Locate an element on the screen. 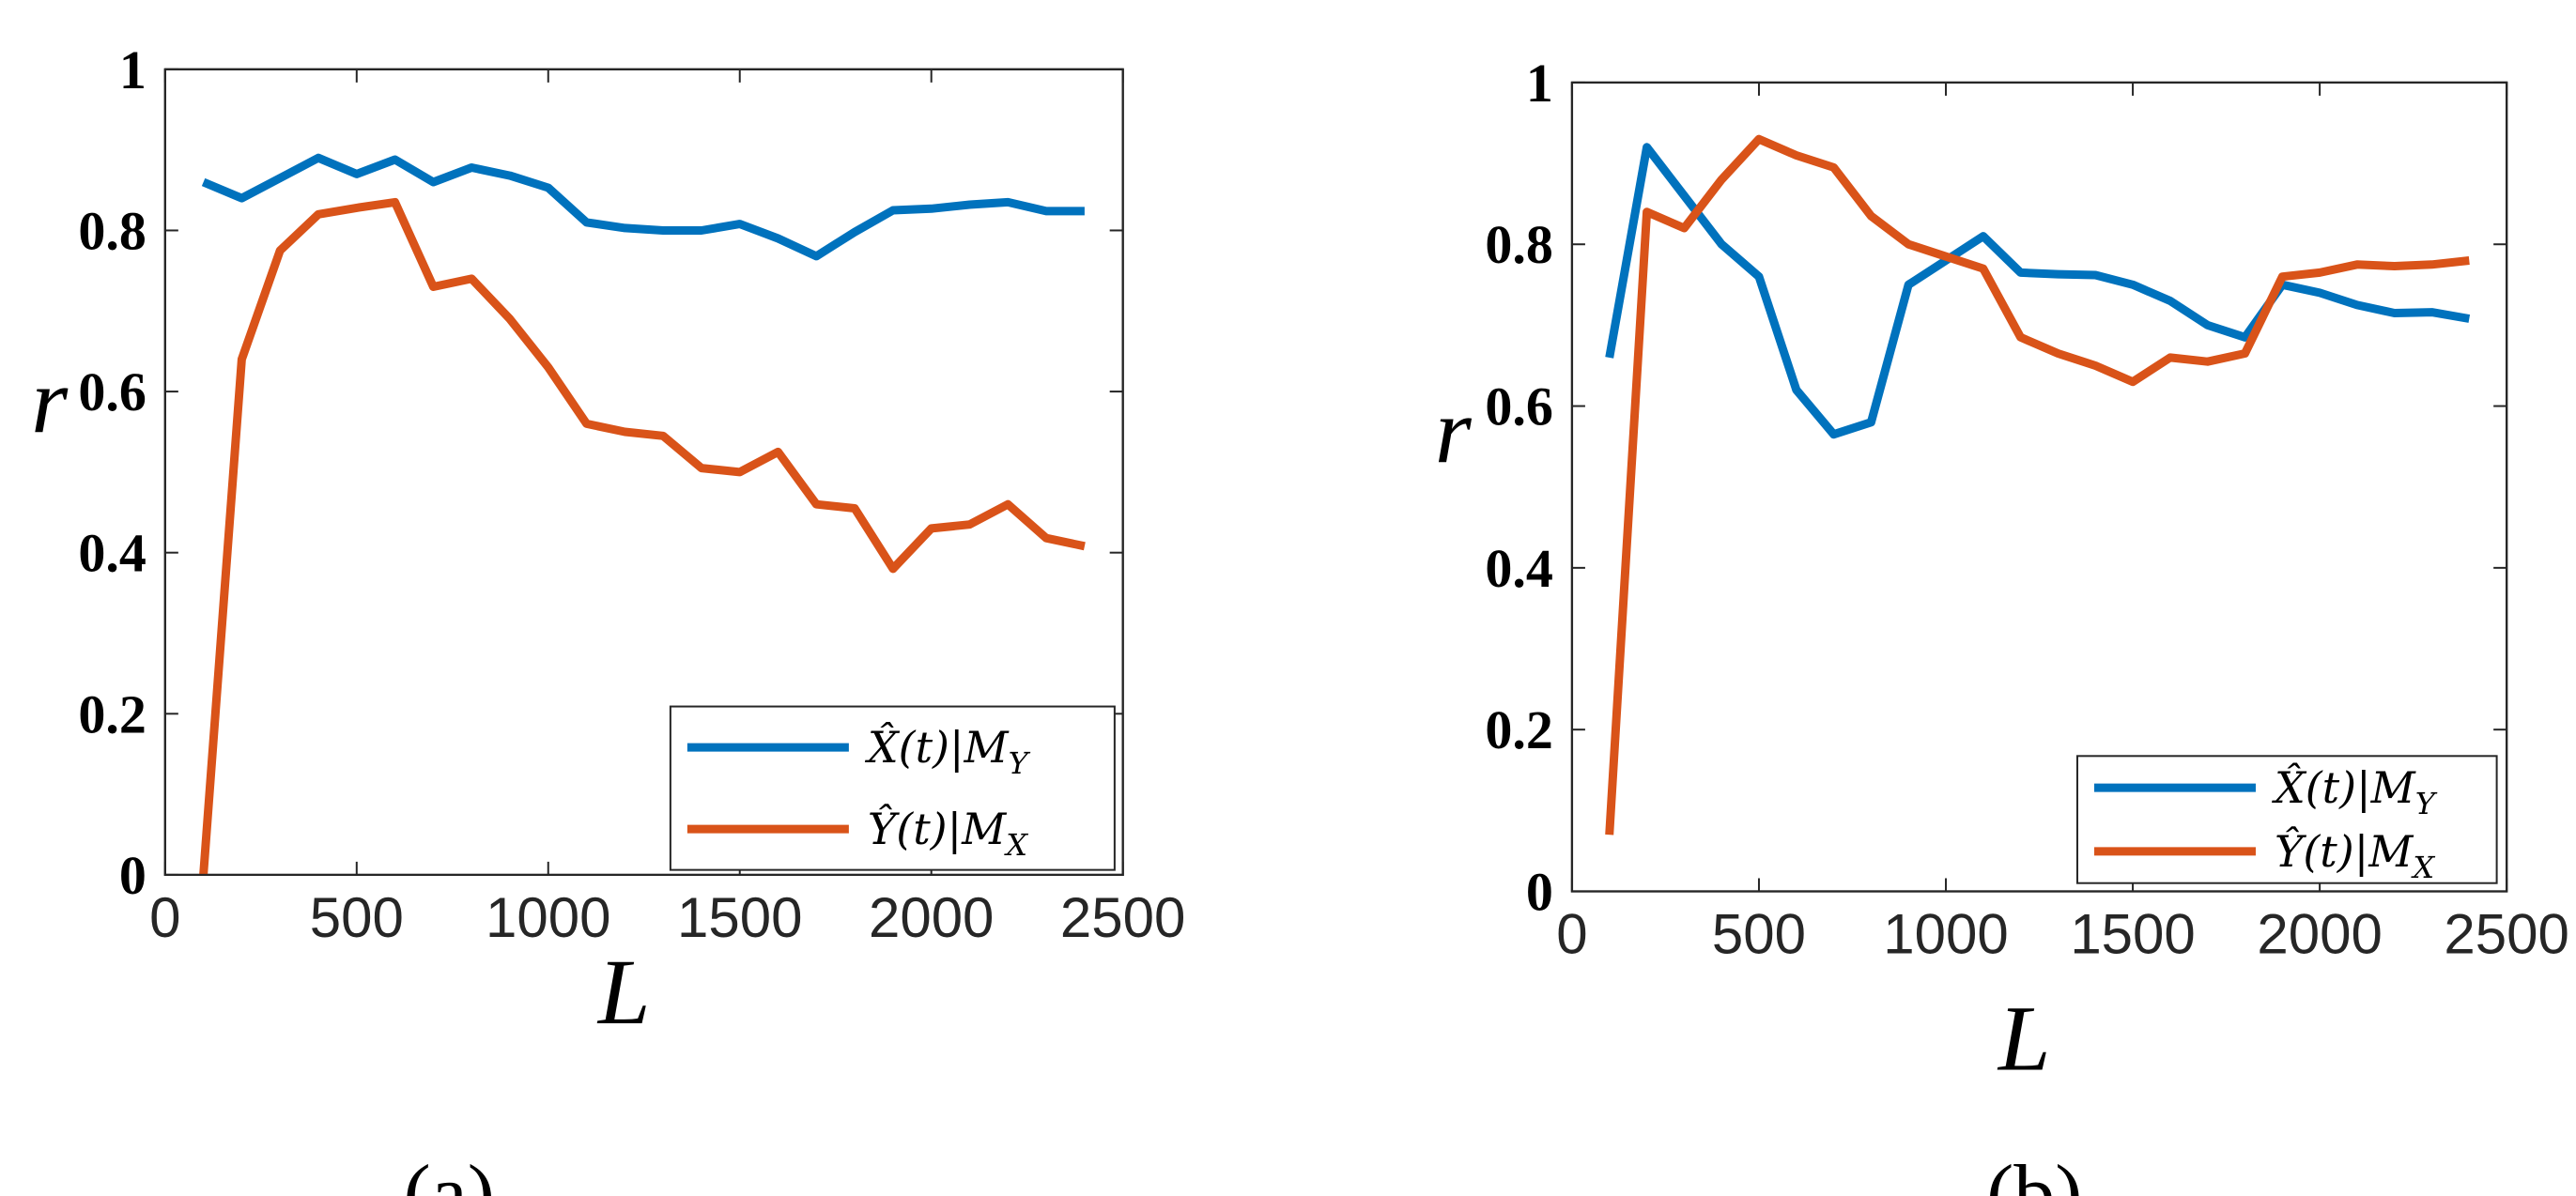 The image size is (2576, 1196). legend: X̂(t)|MYŶ(t)|MX is located at coordinates (2286, 820).